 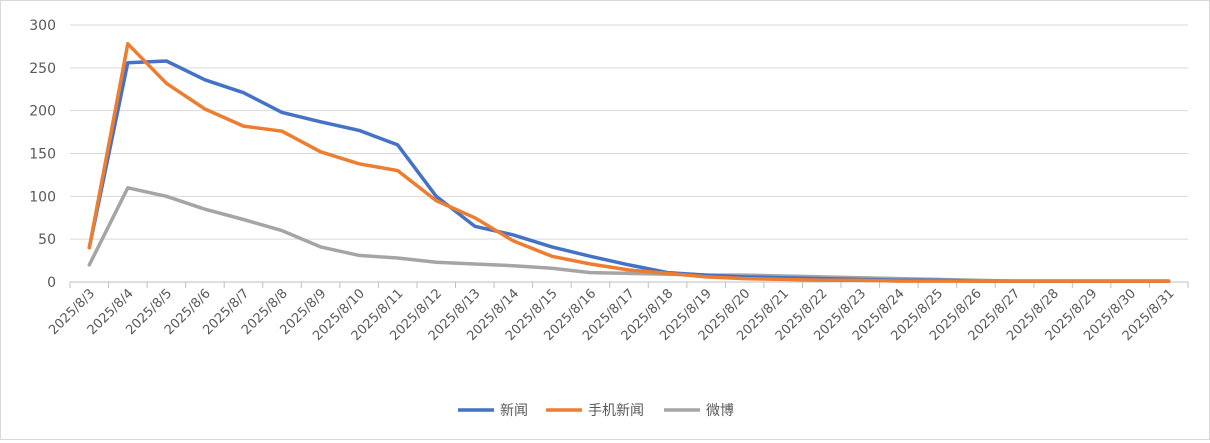 What do you see at coordinates (42, 26) in the screenshot?
I see `y-tick-label: 300` at bounding box center [42, 26].